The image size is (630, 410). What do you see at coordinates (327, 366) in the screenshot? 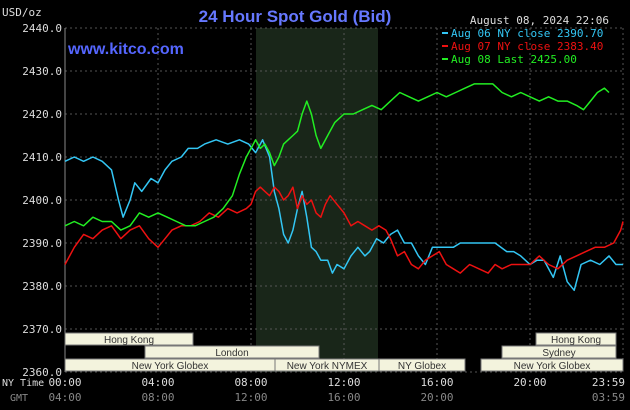
I see `session-label: New York NYMEX` at bounding box center [327, 366].